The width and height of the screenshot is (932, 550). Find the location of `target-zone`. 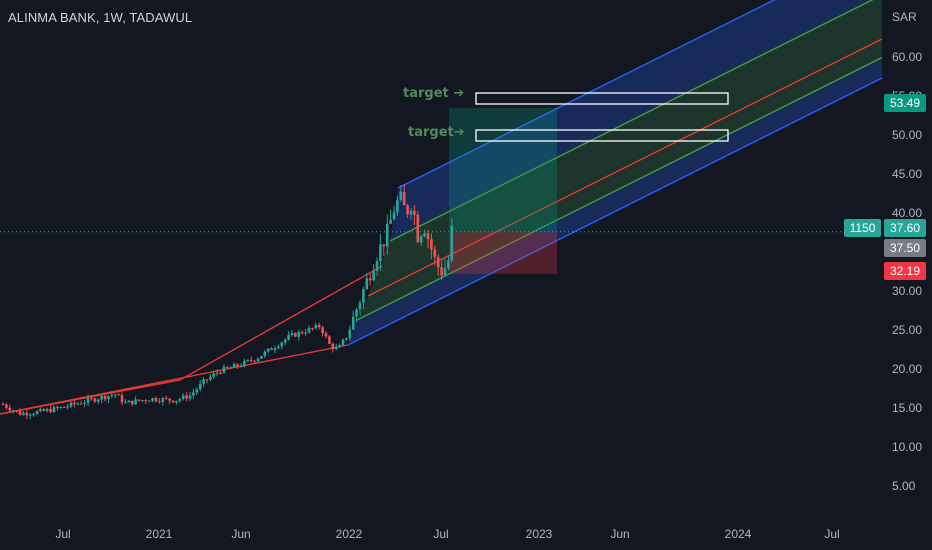

target-zone is located at coordinates (503, 169).